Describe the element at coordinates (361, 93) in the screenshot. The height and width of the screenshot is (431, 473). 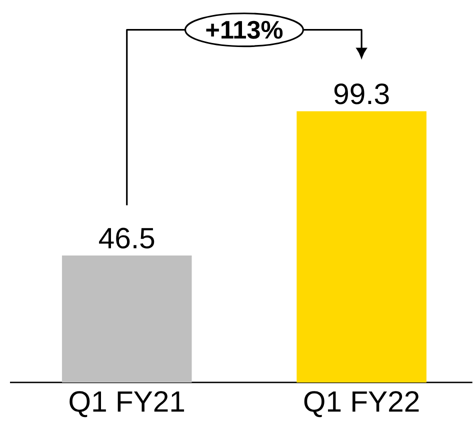
I see `data-label: 99.3` at that location.